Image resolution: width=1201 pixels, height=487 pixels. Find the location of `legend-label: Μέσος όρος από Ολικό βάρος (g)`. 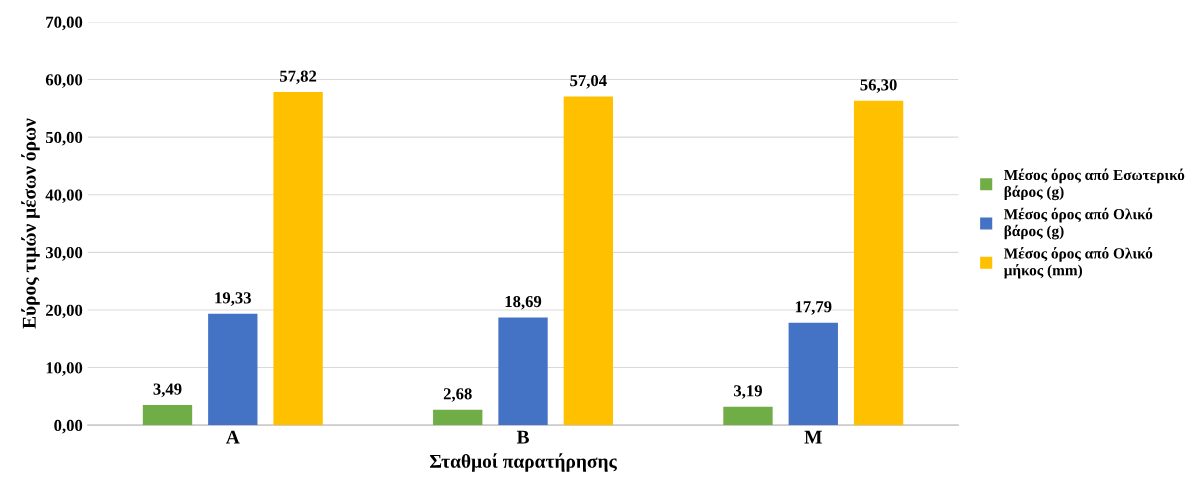

legend-label: Μέσος όρος από Ολικό βάρος (g) is located at coordinates (1078, 223).